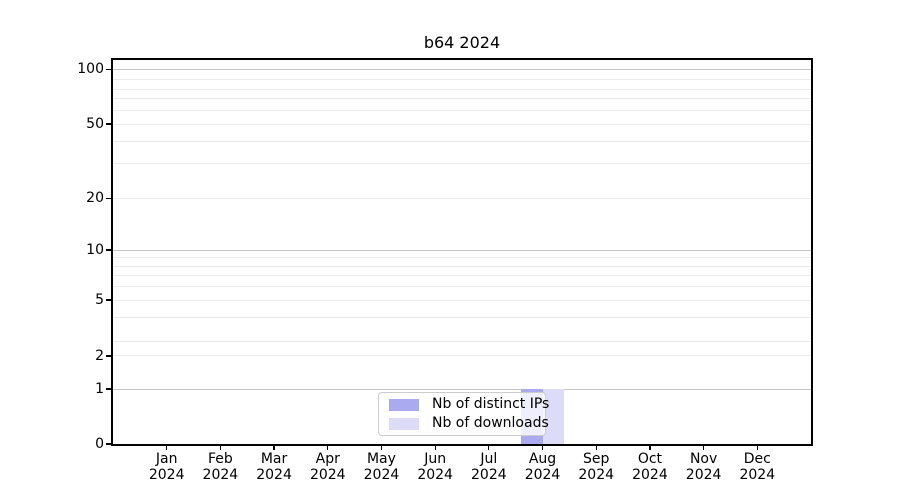 This screenshot has width=900, height=500. What do you see at coordinates (553, 416) in the screenshot?
I see `bar-nb-of-downloads` at bounding box center [553, 416].